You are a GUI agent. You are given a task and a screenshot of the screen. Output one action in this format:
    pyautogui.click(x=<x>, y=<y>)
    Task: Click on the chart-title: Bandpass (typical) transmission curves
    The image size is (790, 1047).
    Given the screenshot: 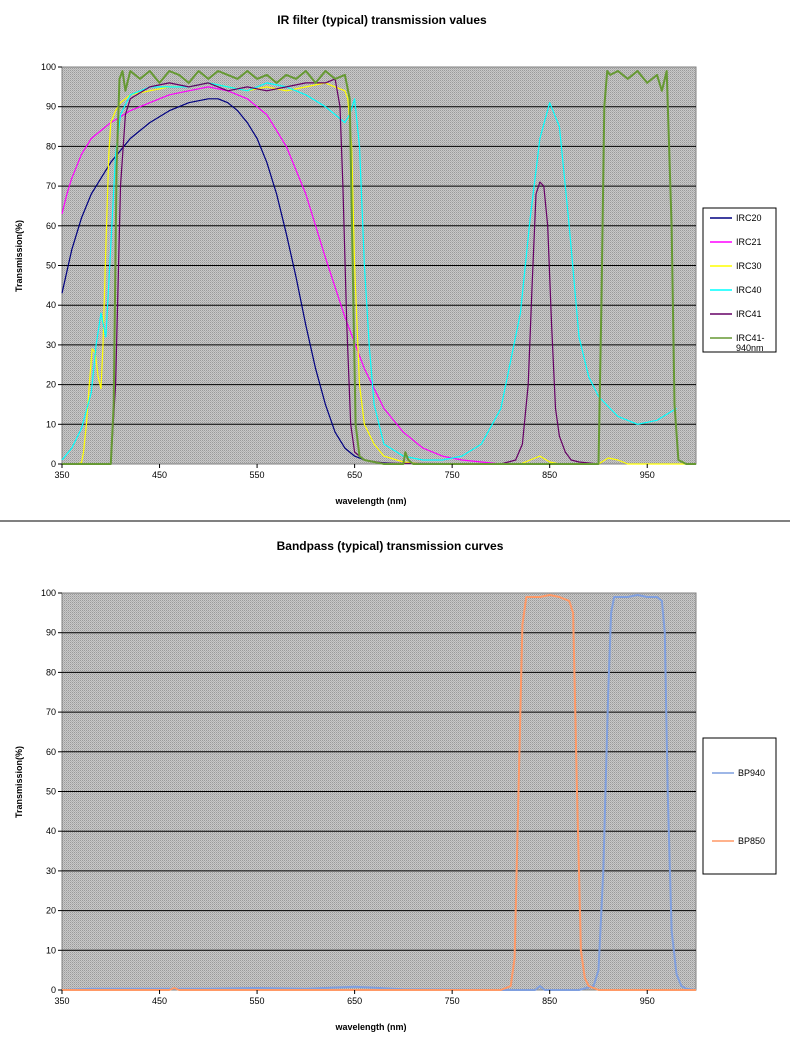 What is the action you would take?
    pyautogui.click(x=390, y=546)
    